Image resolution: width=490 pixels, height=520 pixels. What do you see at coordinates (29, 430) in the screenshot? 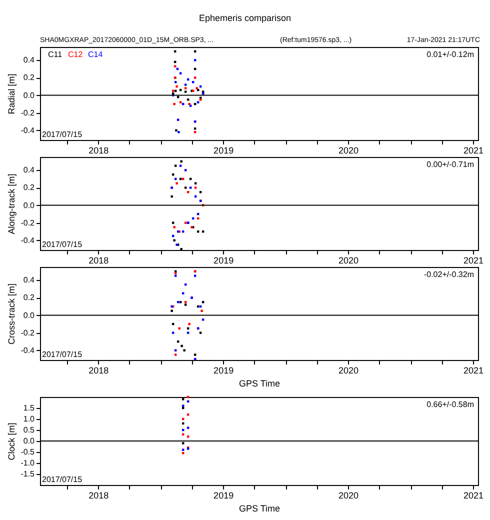
I see `y-tick-label: 0.5` at bounding box center [29, 430].